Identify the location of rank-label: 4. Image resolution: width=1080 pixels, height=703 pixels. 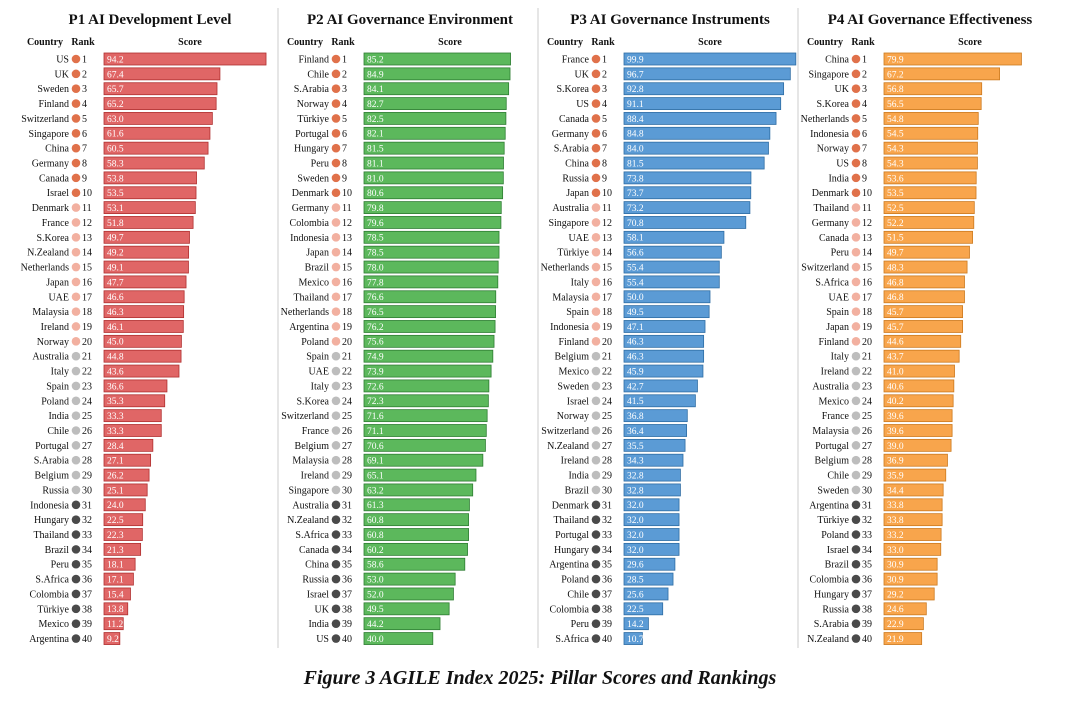
(604, 104).